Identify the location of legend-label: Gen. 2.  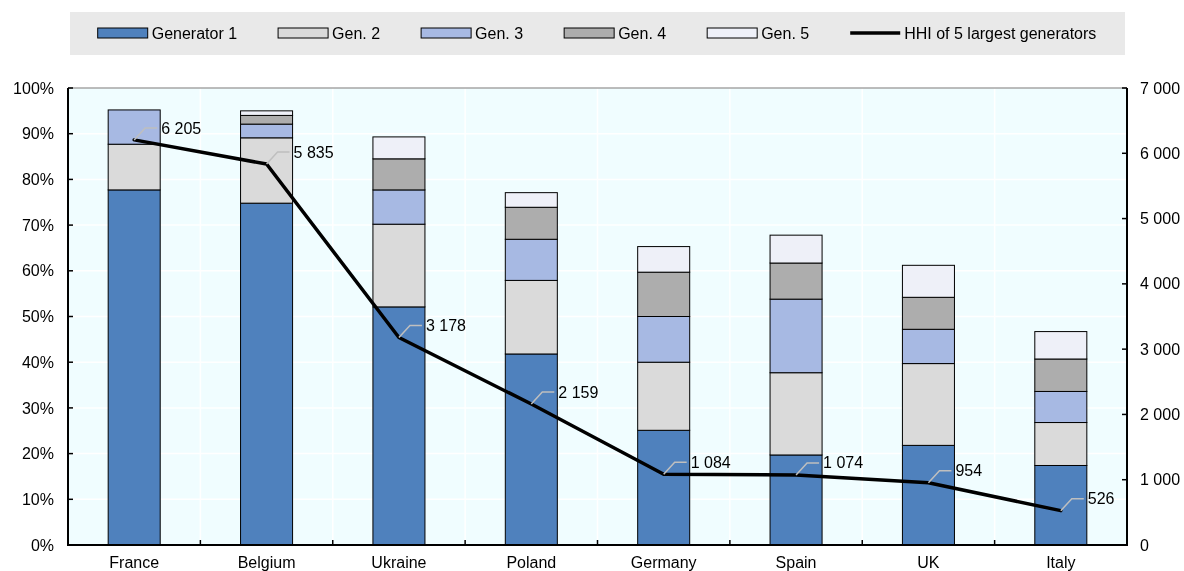
(356, 33).